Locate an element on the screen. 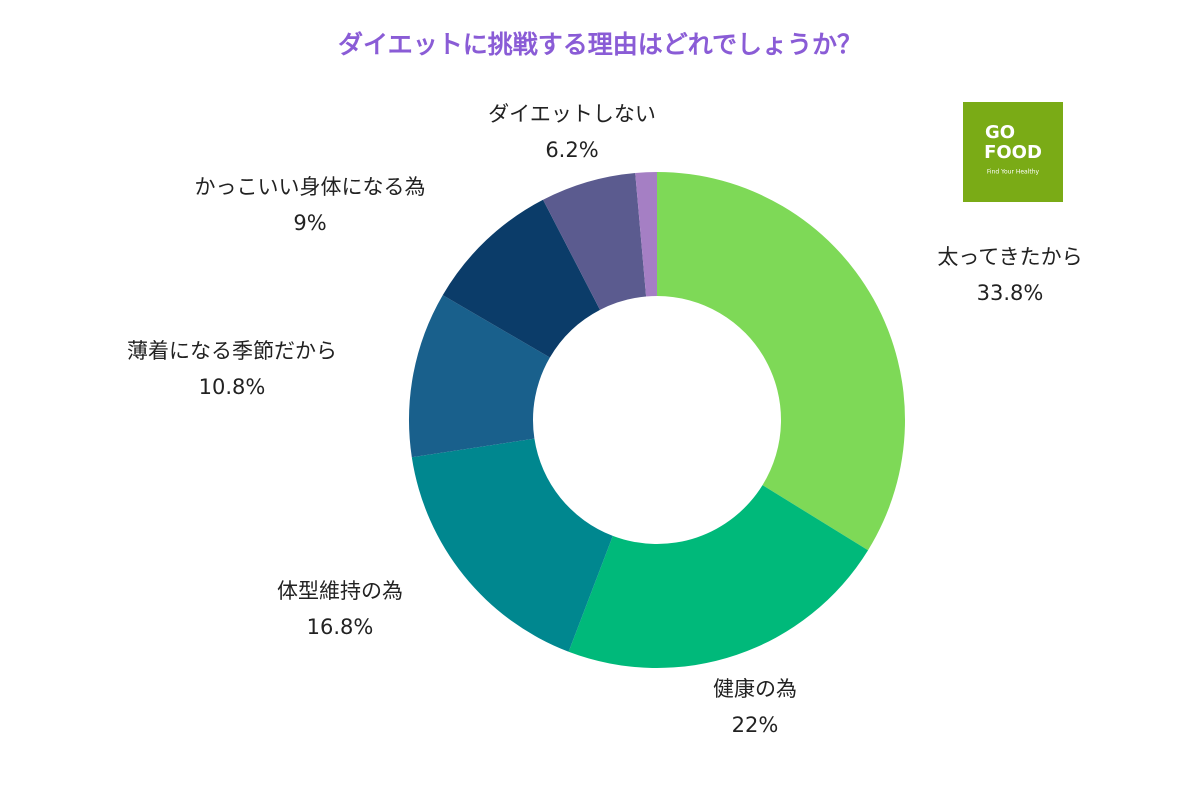 The width and height of the screenshot is (1200, 800). logo: GO FOOD Find Your Healthy is located at coordinates (1013, 152).